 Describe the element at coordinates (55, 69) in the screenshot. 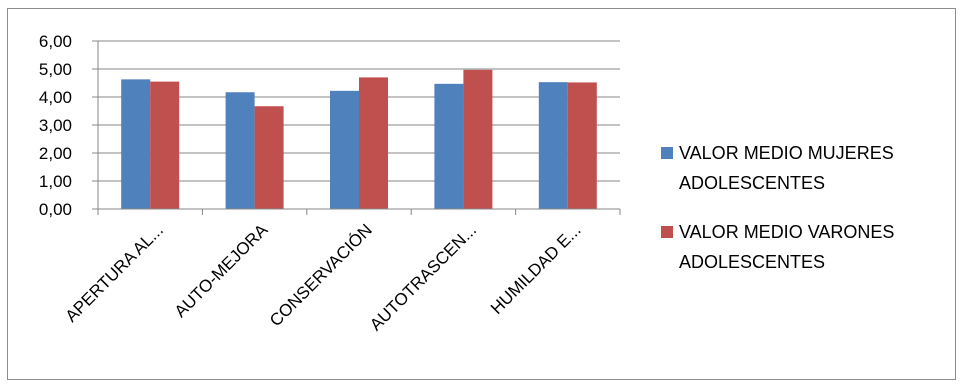

I see `y-tick-label: 5,00` at that location.